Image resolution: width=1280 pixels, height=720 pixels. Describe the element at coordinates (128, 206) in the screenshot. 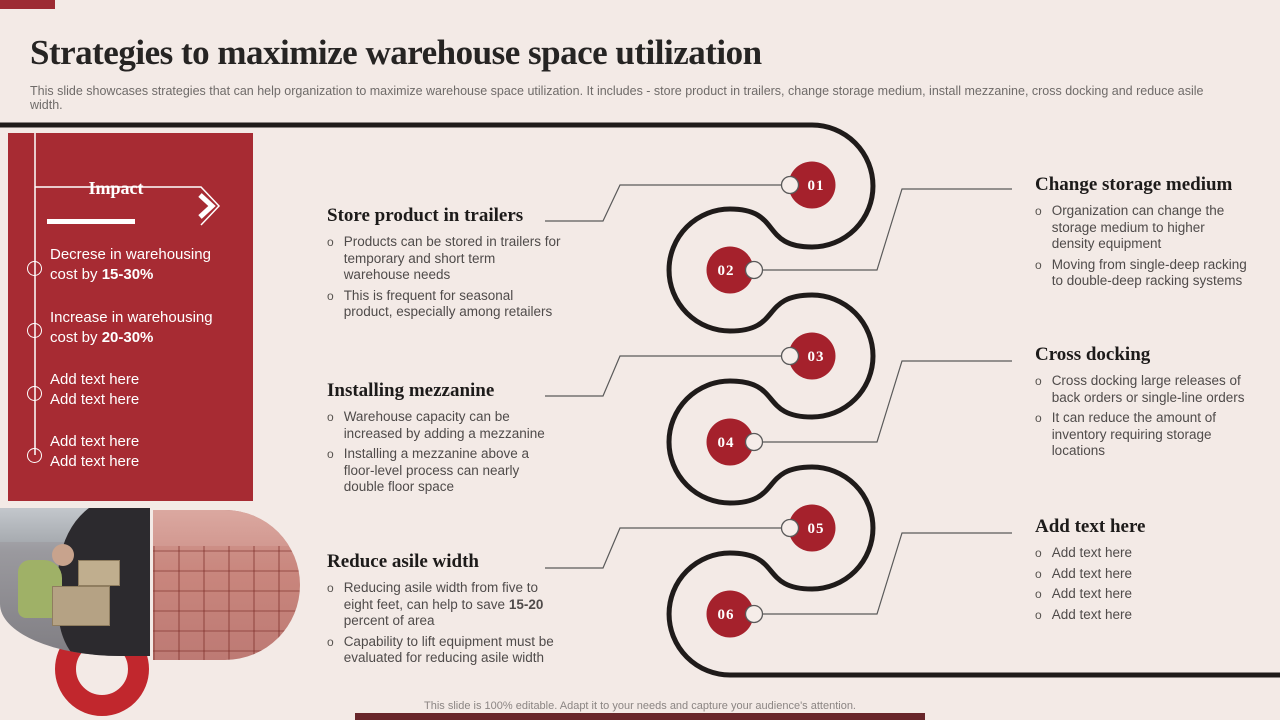

I see `impact-banner-outline` at that location.